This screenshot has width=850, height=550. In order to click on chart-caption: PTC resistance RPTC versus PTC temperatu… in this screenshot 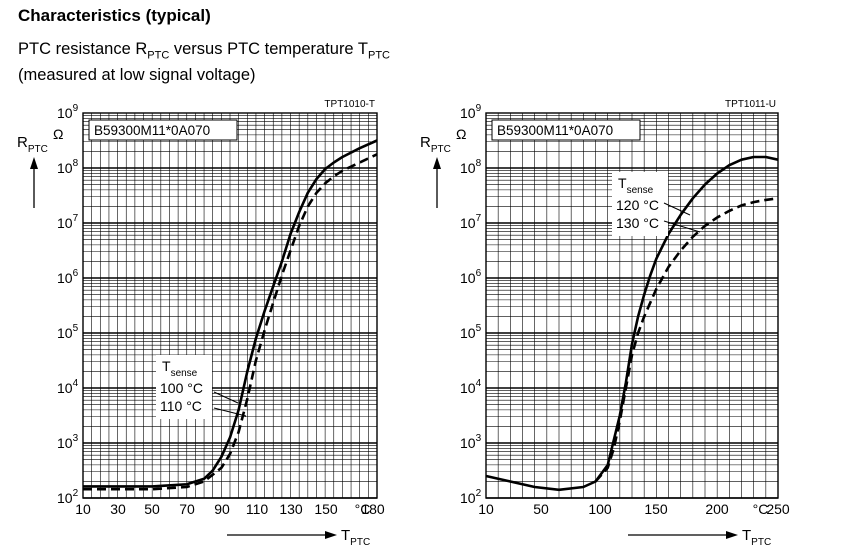, I will do `click(204, 50)`.